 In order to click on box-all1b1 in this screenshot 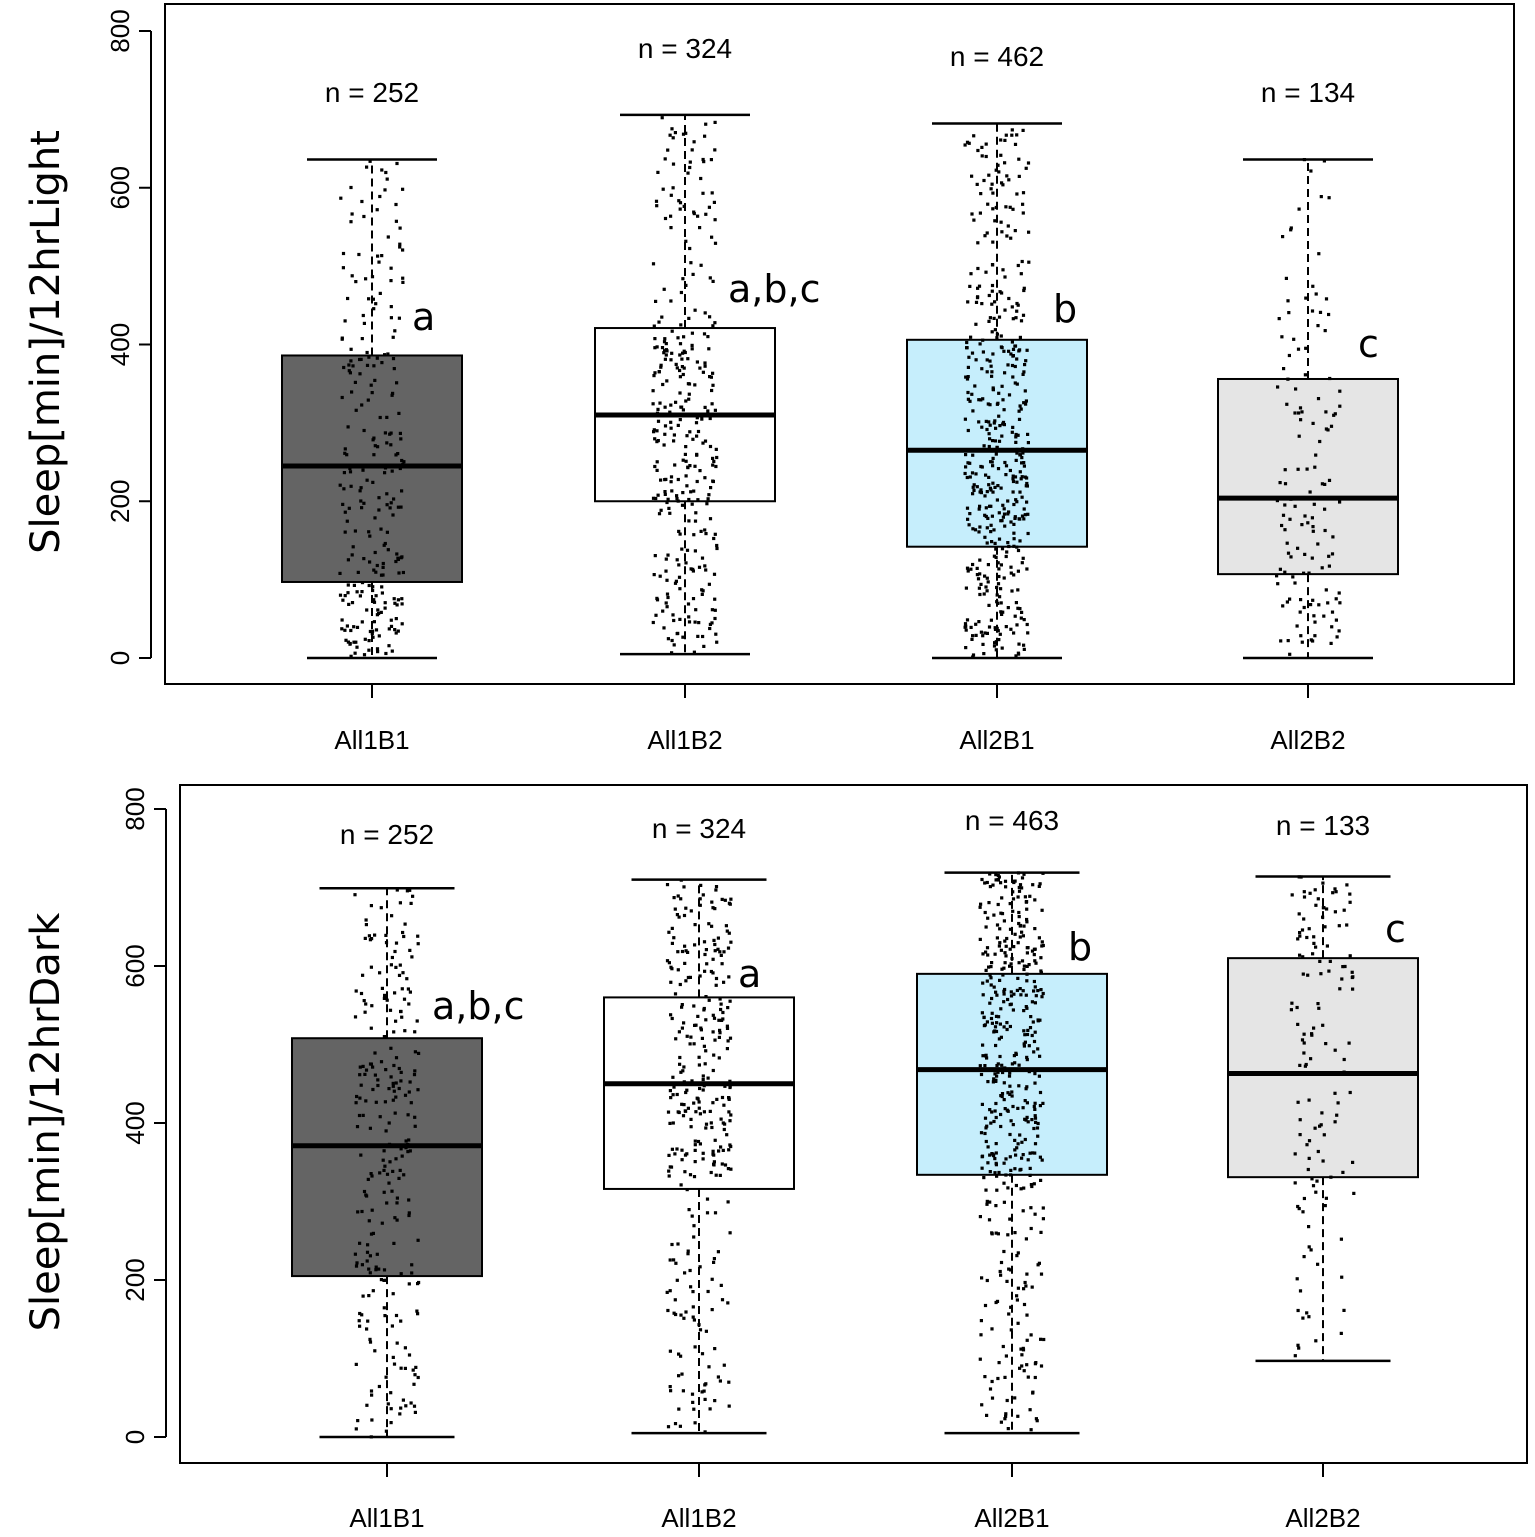, I will do `click(387, 1157)`.